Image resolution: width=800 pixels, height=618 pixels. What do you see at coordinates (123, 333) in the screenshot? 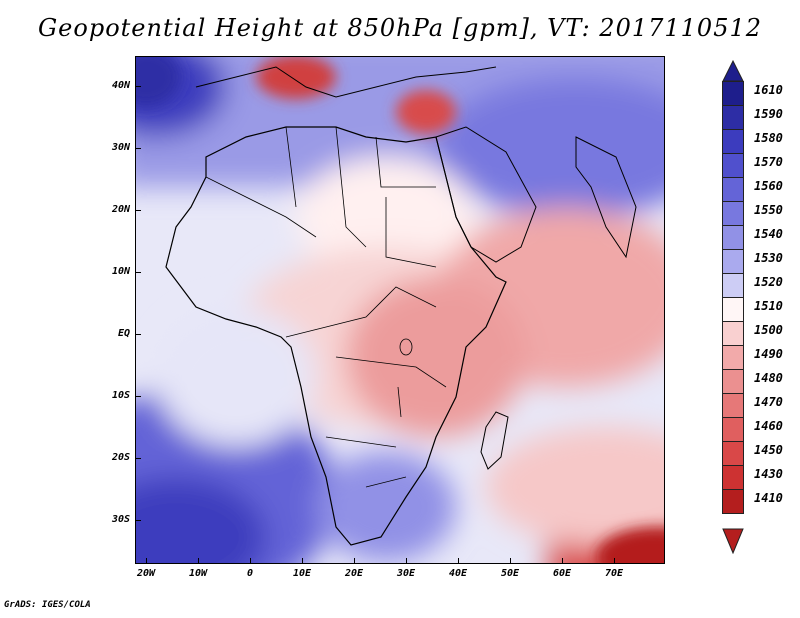
I see `lat-label-eq: EQ` at bounding box center [123, 333].